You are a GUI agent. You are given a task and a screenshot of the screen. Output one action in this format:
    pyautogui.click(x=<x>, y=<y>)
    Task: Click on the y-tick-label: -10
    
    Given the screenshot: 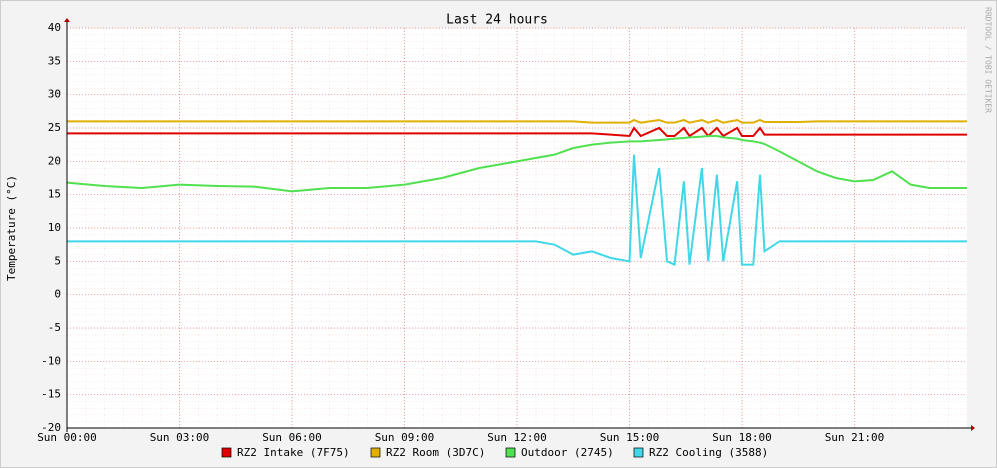 What is the action you would take?
    pyautogui.click(x=51, y=360)
    